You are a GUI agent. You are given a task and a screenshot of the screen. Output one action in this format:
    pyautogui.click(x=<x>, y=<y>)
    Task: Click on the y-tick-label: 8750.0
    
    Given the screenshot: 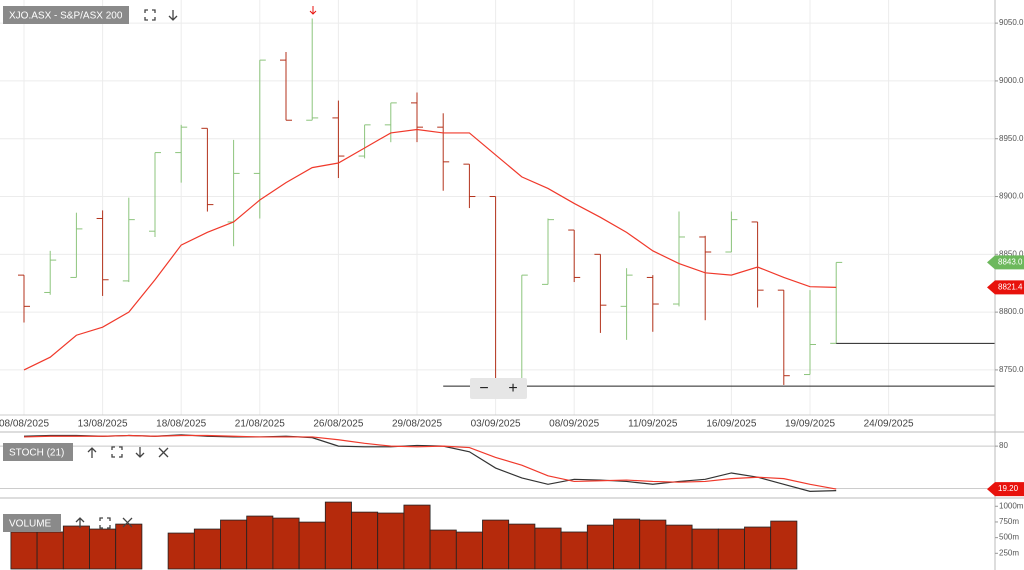 What is the action you would take?
    pyautogui.click(x=1011, y=369)
    